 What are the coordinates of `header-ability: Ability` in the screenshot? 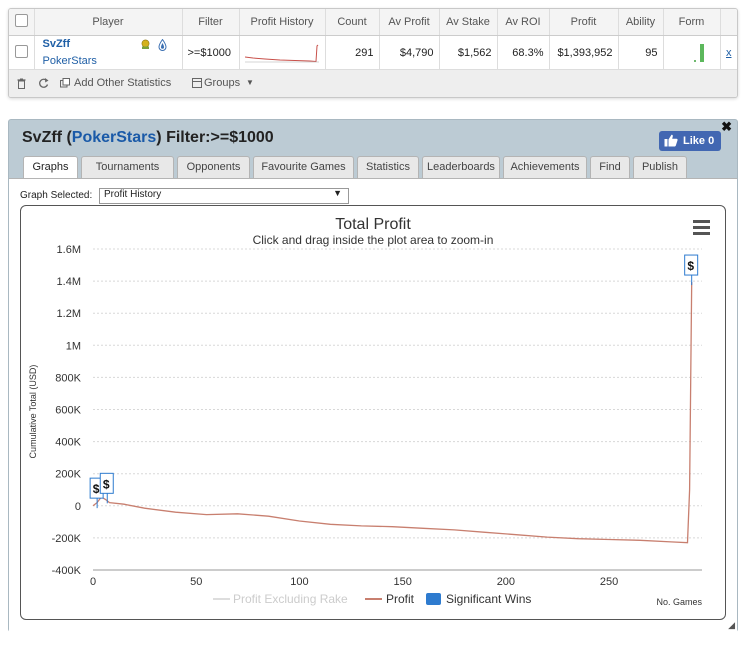 It's located at (641, 22).